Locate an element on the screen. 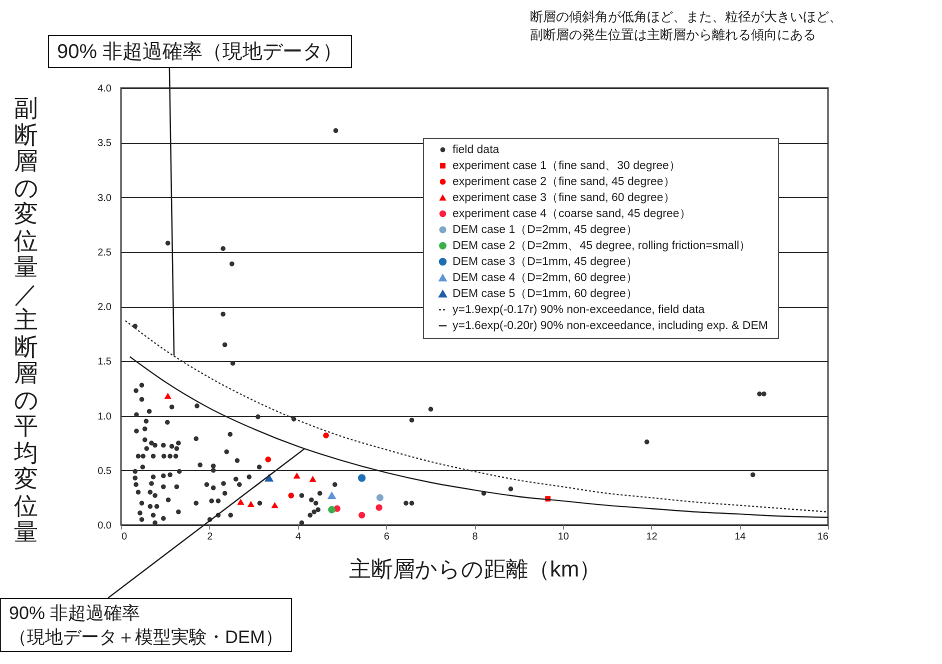  legend-label: experiment case 2（fine sand, 45 degree） is located at coordinates (564, 182).